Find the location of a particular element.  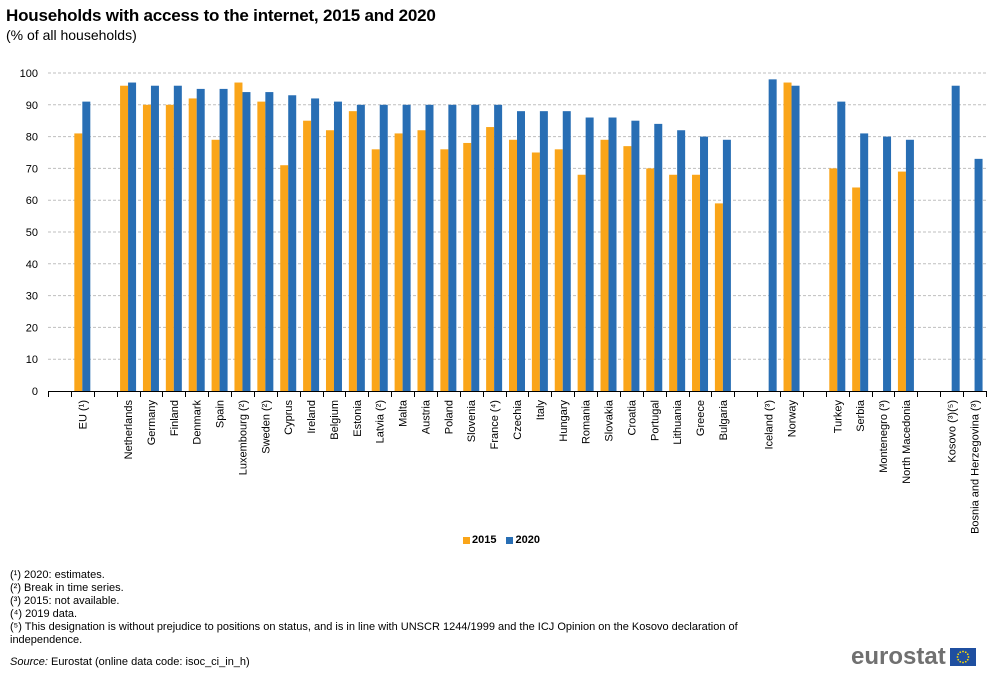

x-tick-label: Denmark is located at coordinates (198, 422).